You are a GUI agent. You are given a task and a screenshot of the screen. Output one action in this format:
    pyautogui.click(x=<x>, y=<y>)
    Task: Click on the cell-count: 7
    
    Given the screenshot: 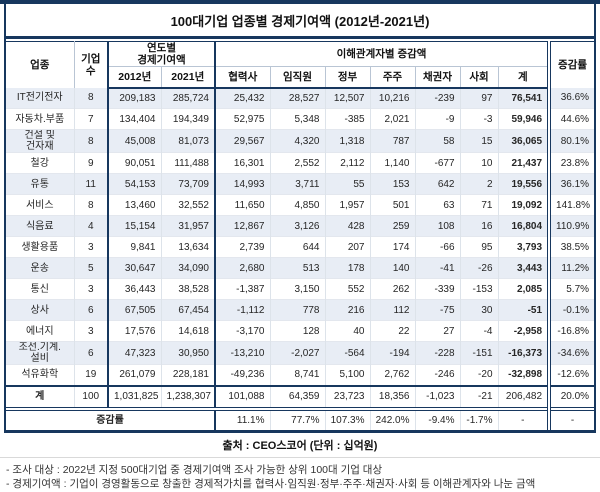 What is the action you would take?
    pyautogui.click(x=90, y=119)
    